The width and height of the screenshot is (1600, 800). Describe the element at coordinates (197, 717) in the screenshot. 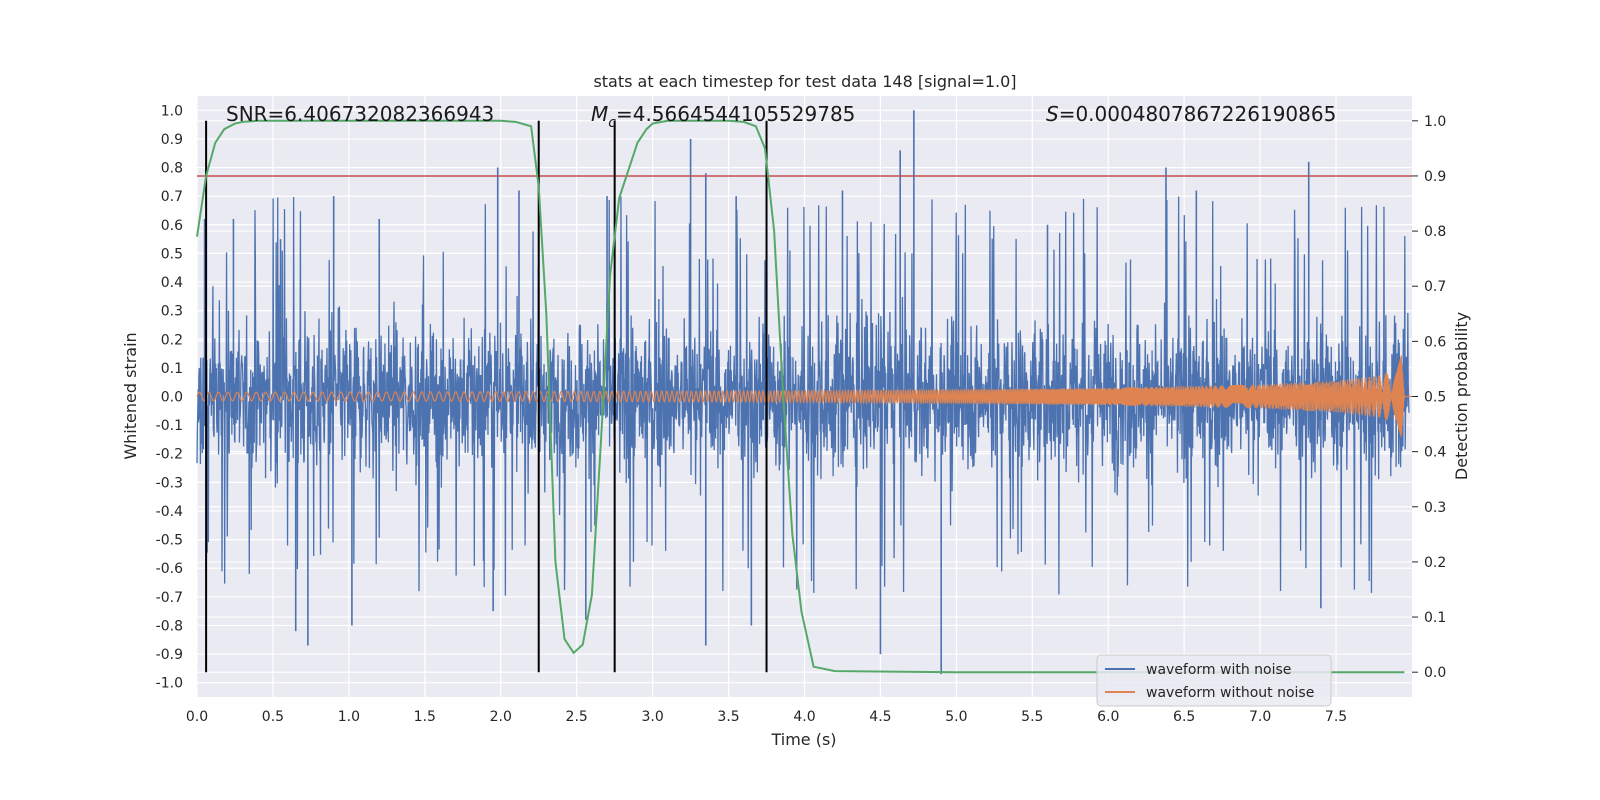

I see `x-tick-label: 0.0` at that location.